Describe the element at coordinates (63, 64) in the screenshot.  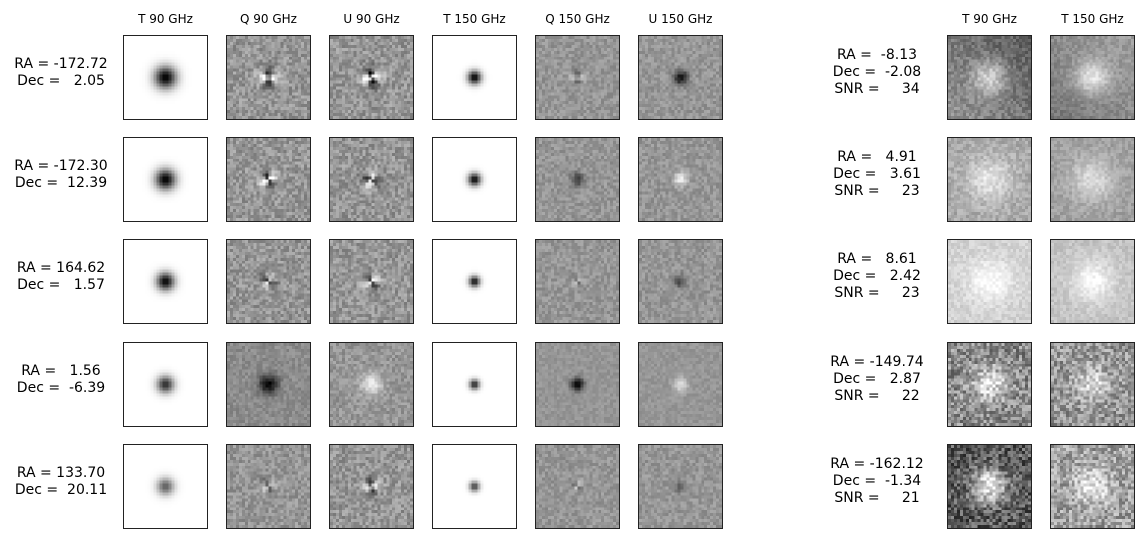
I see `ra-value: RA = -172.72` at that location.